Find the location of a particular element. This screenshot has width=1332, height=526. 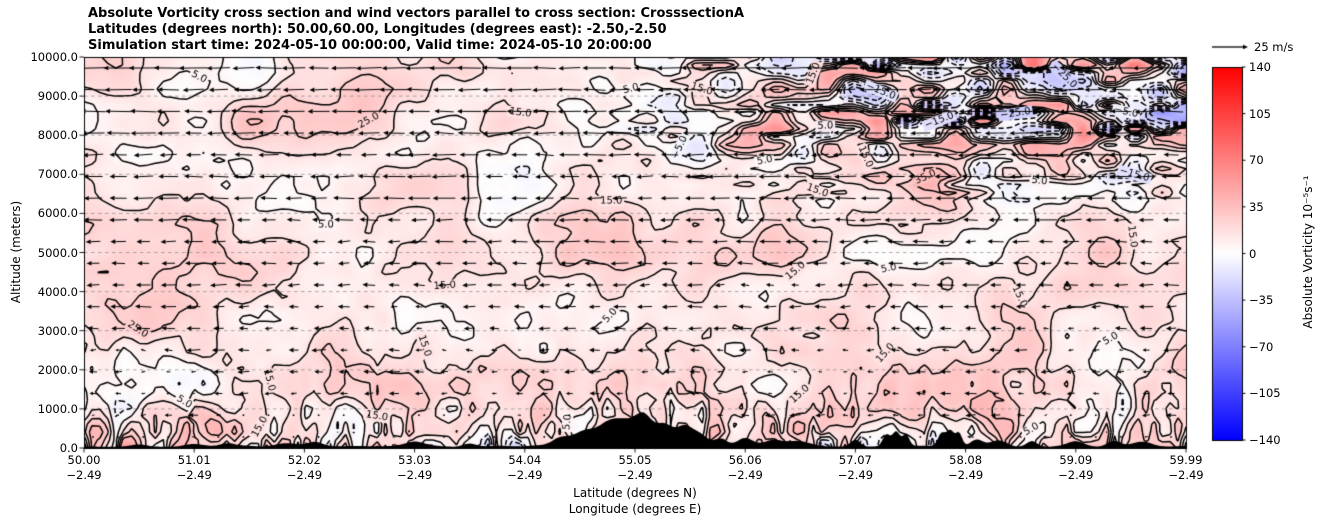

x-tick-label: 59.09 −2.49 is located at coordinates (1075, 468).